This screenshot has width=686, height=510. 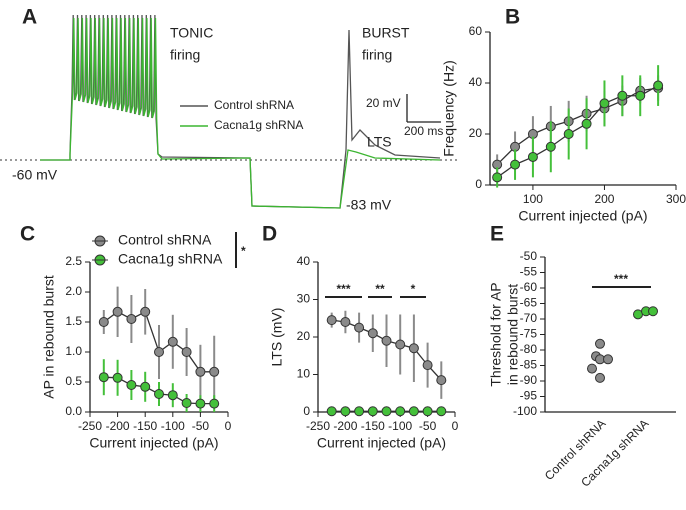 I want to click on y-axis-title: Frequency (Hz), so click(x=449, y=108).